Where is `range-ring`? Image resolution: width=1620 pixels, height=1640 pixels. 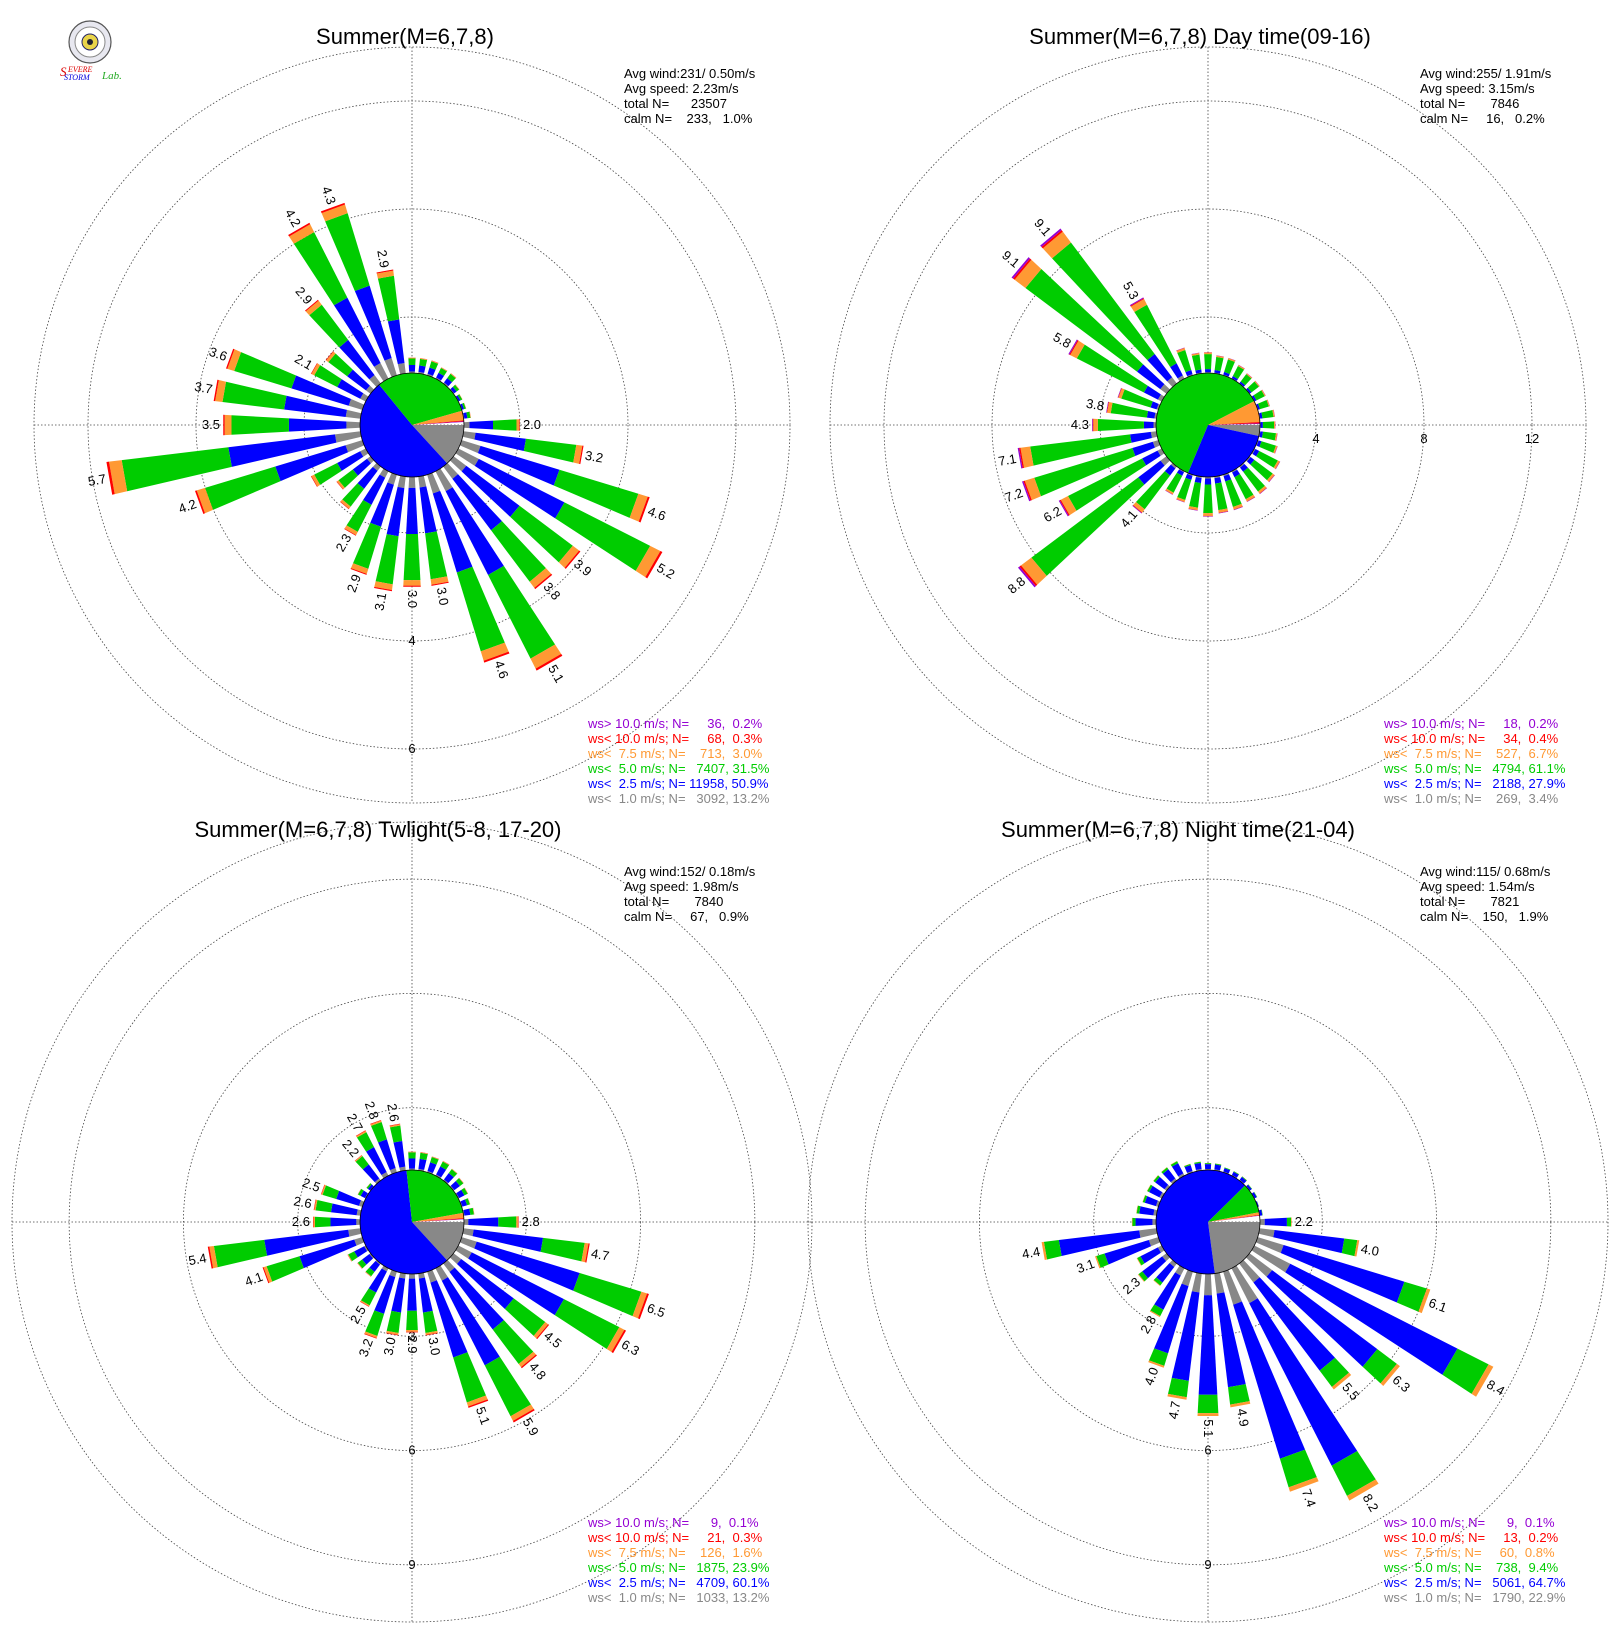
range-ring is located at coordinates (1208, 425).